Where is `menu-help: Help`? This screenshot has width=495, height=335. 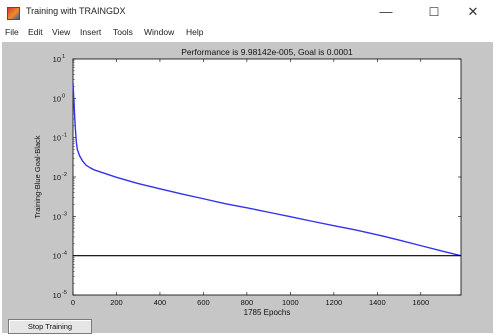
menu-help: Help is located at coordinates (195, 32).